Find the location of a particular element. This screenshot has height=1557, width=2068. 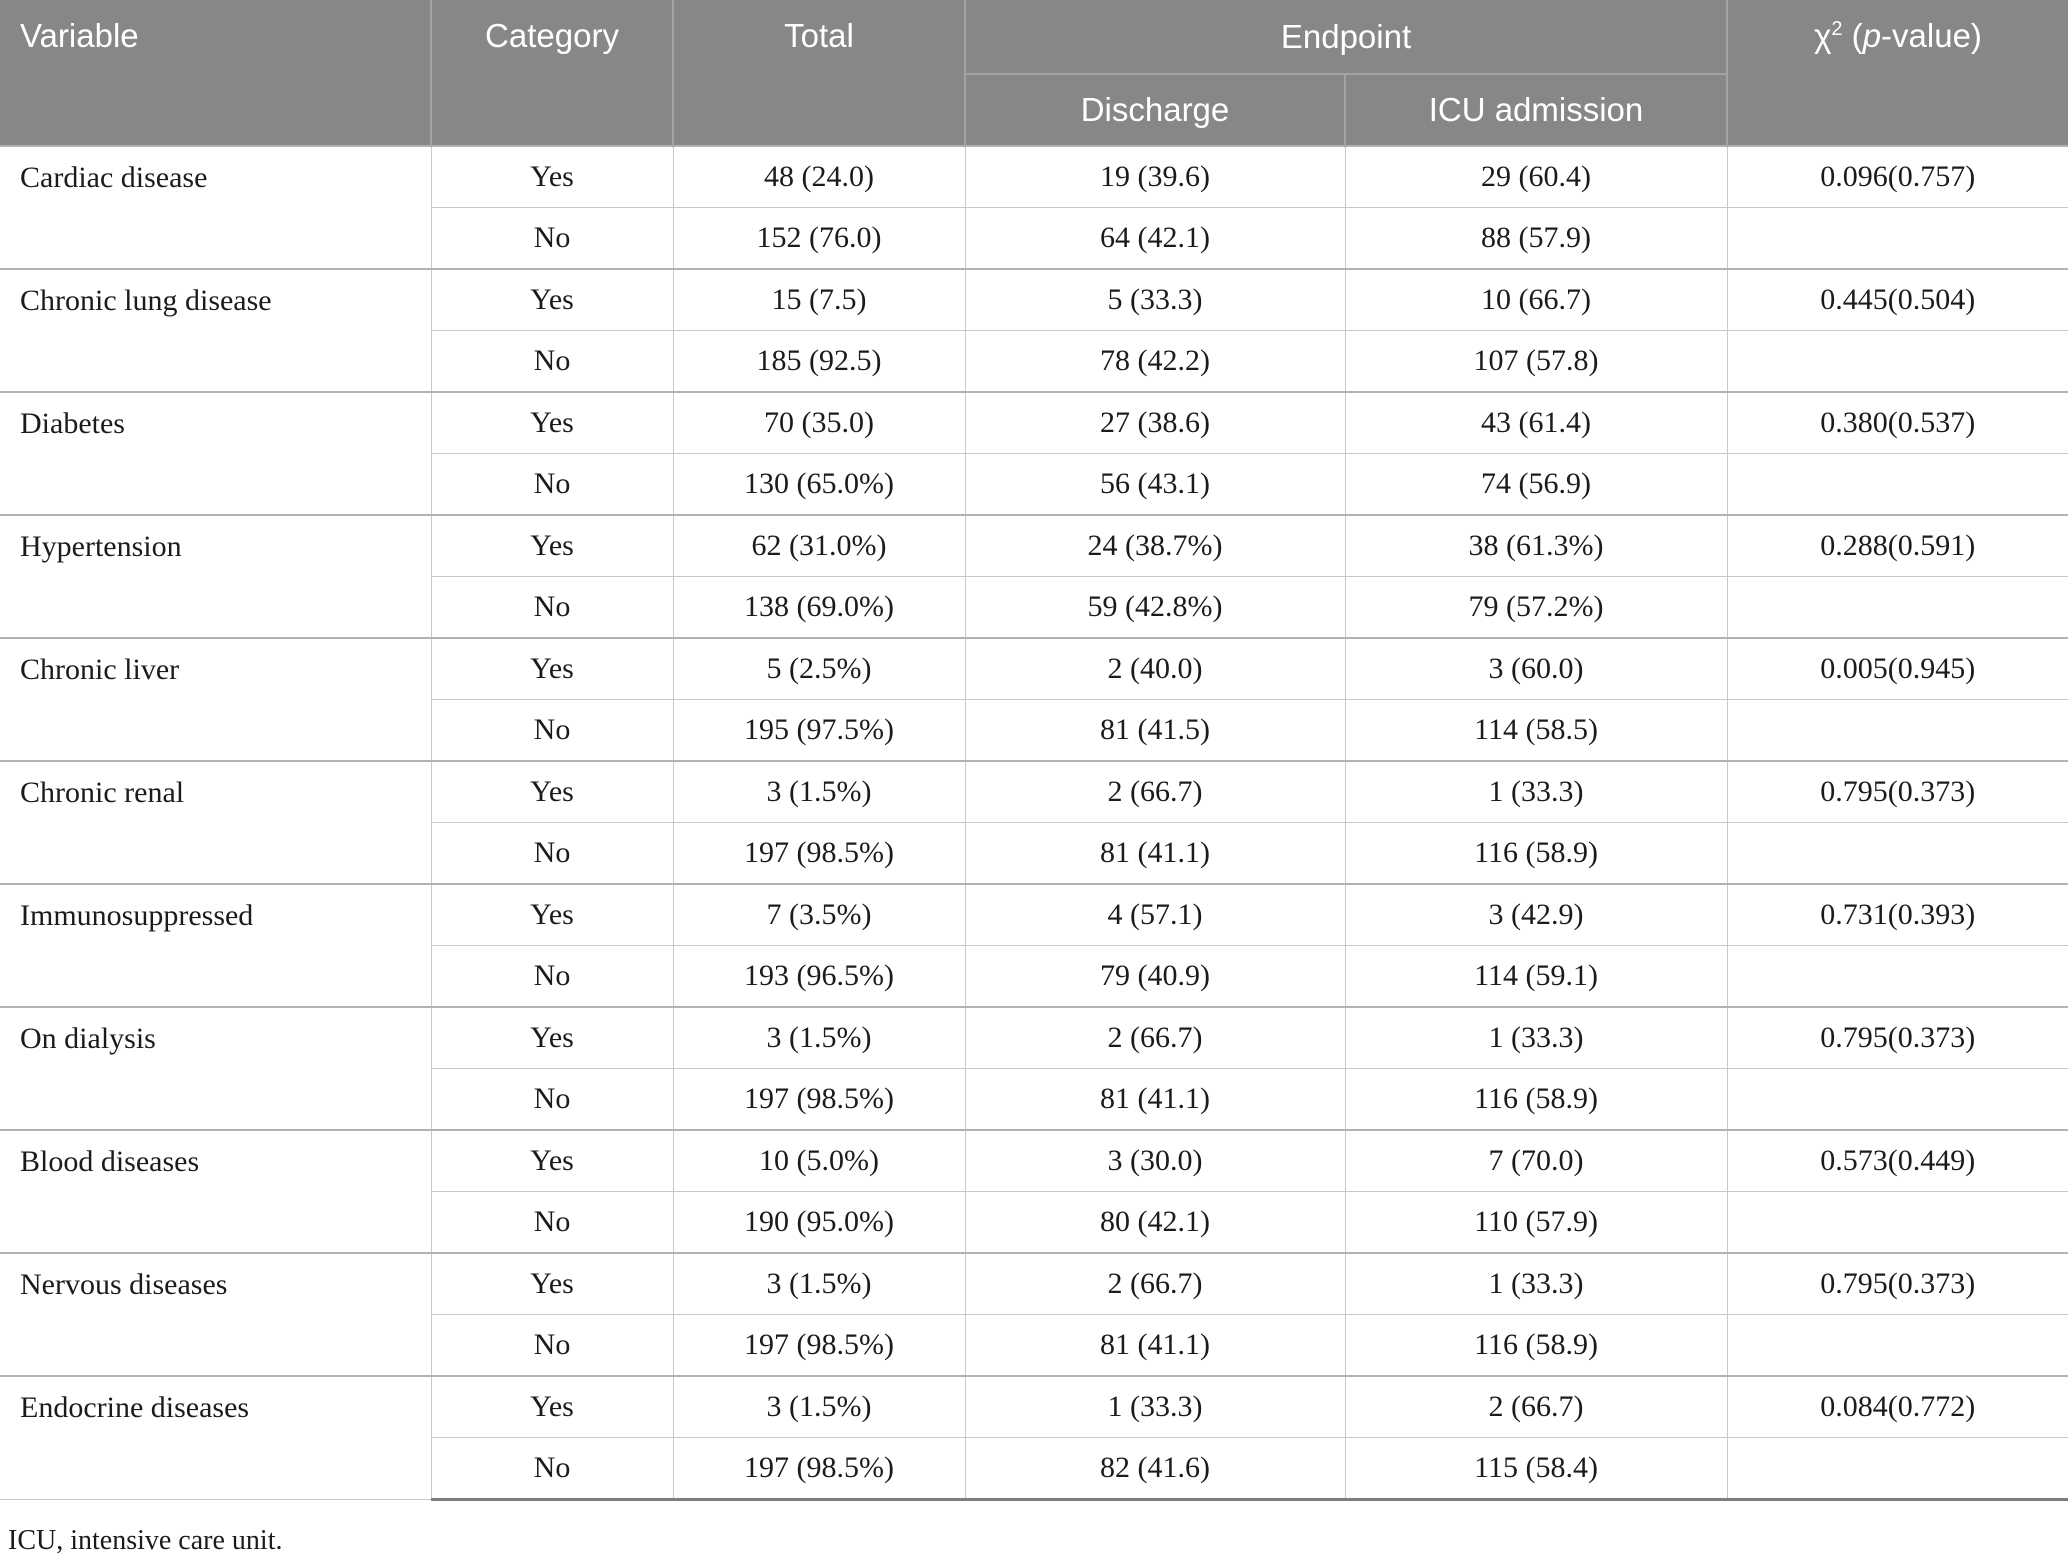

icu-admission-cell: 3 (60.0) is located at coordinates (1536, 668).